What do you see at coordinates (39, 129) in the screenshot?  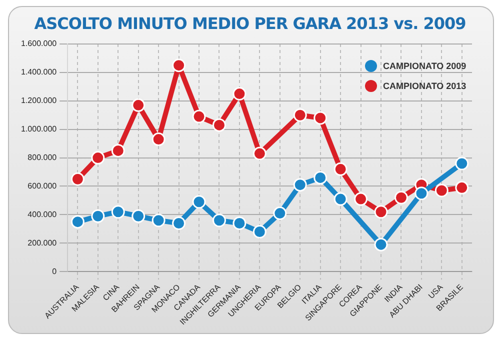 I see `y-tick-label: 1.000.000` at bounding box center [39, 129].